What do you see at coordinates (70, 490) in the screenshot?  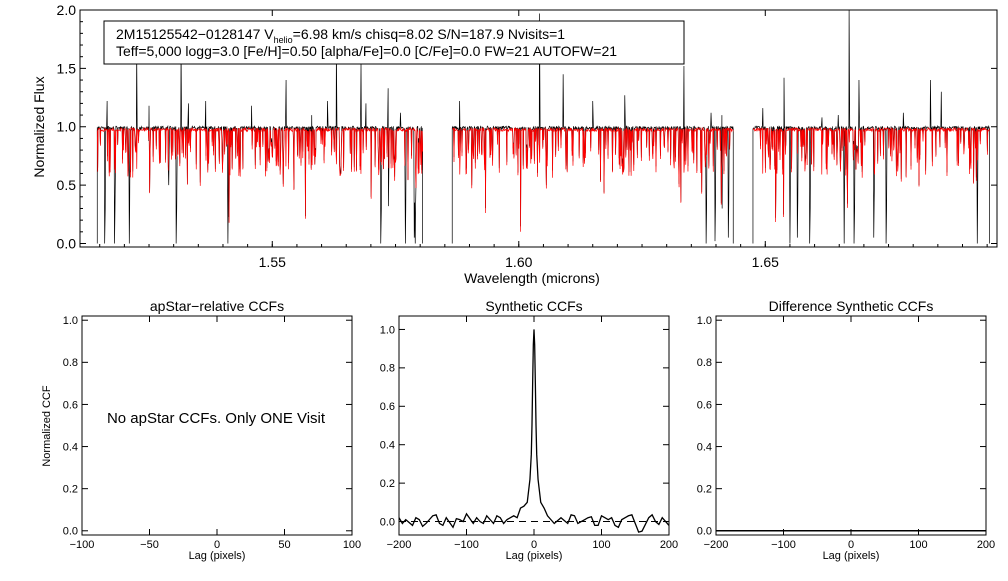 I see `apstar-ccf-ytick-label: 0.2` at bounding box center [70, 490].